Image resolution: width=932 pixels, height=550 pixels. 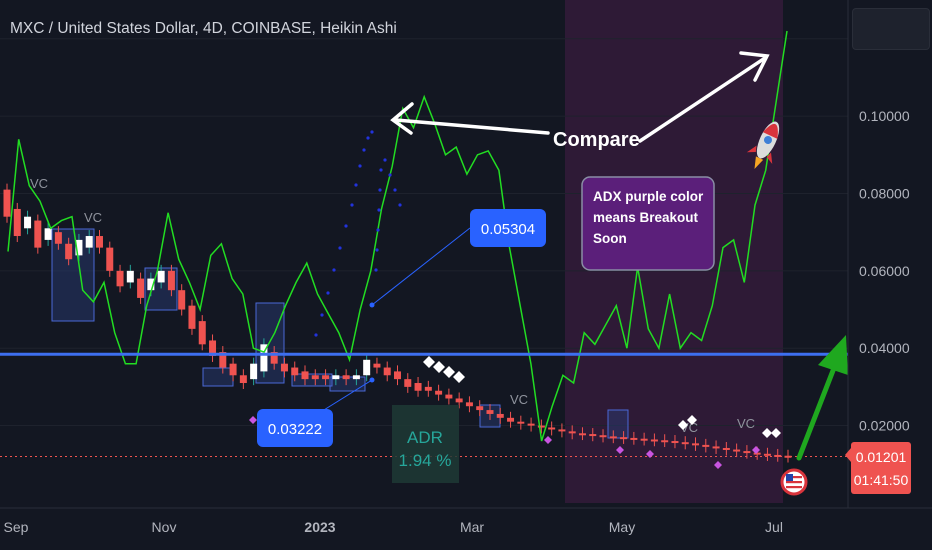 I want to click on low-callout-anchor, so click(x=372, y=380).